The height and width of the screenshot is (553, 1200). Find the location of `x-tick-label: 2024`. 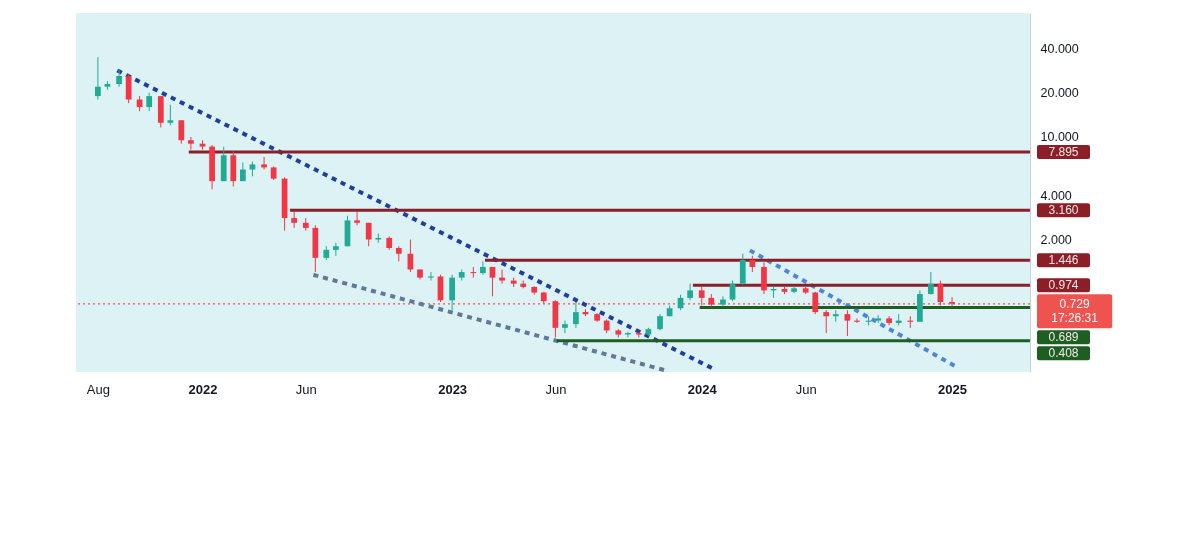

x-tick-label: 2024 is located at coordinates (702, 389).